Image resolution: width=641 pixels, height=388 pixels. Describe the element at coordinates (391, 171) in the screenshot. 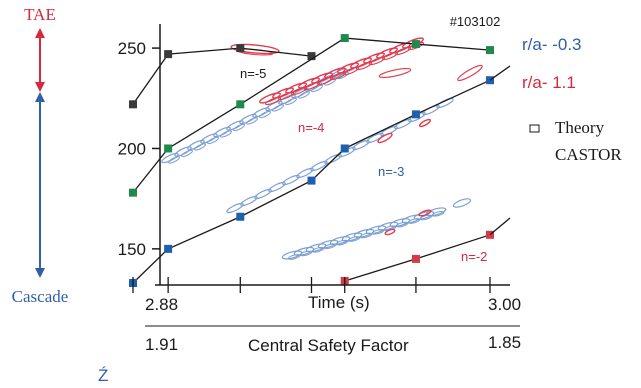

I see `mode-label-n3: n=-3` at that location.